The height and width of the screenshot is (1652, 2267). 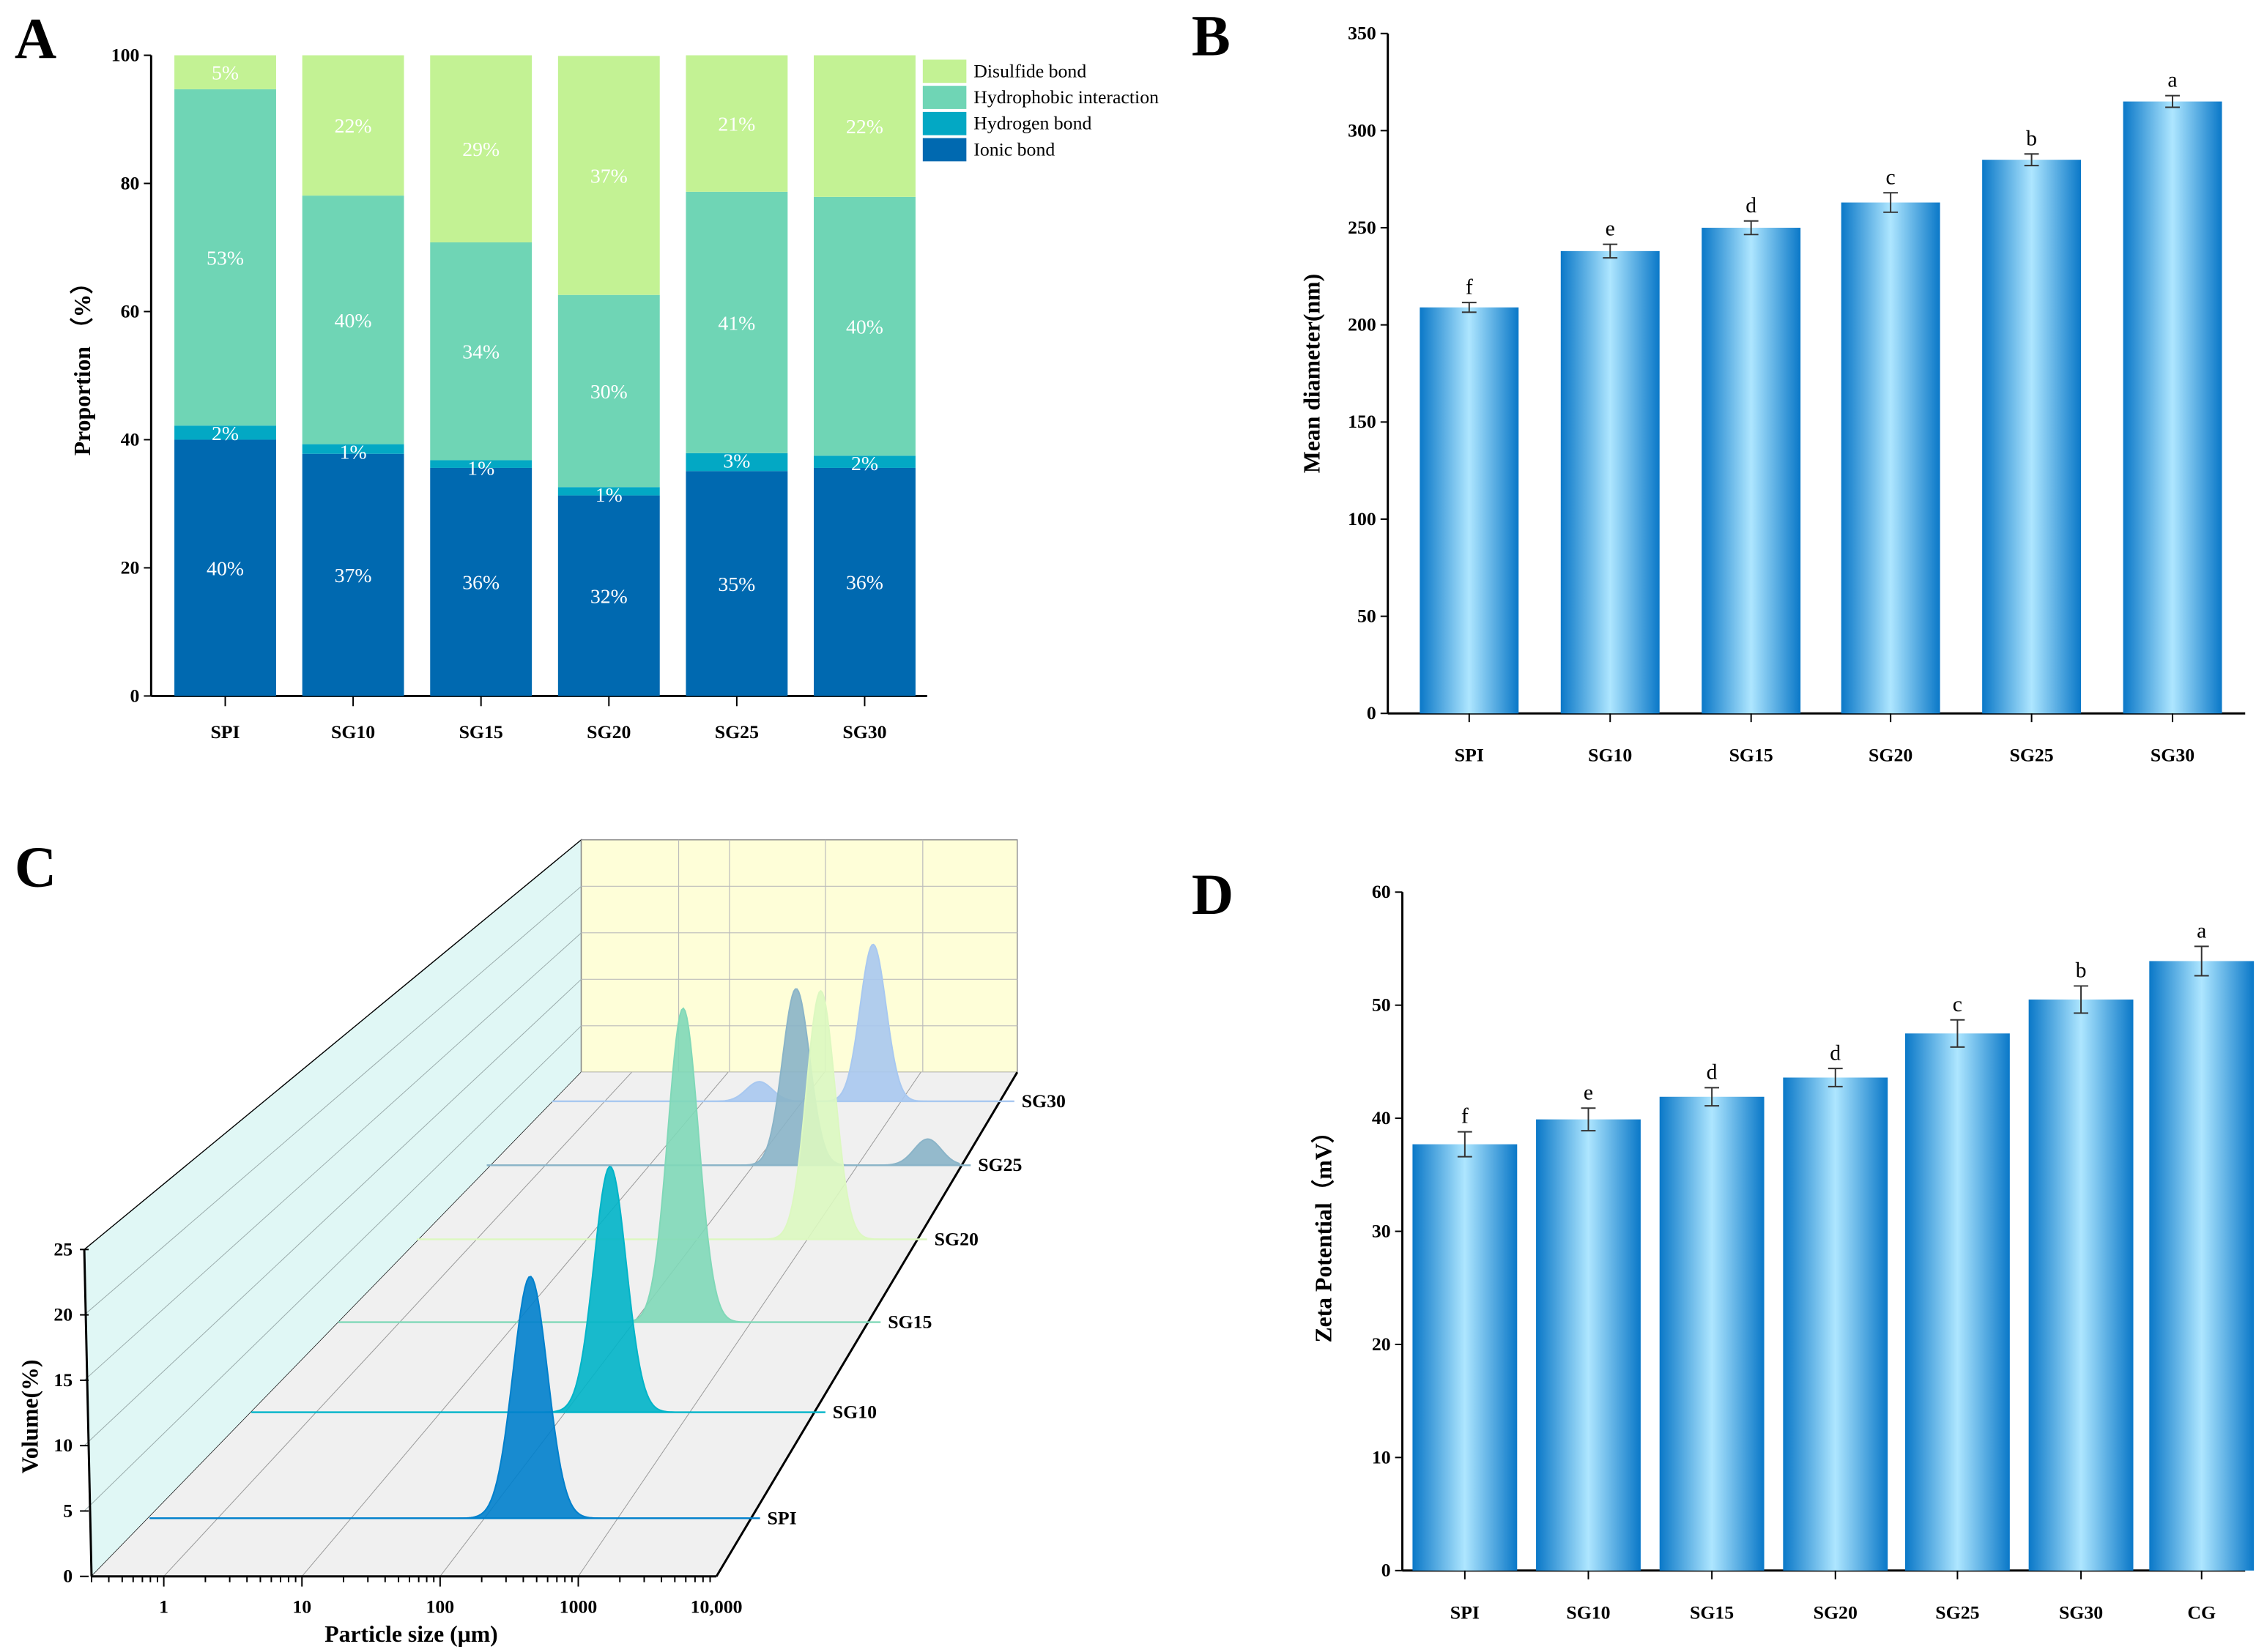 I want to click on y-axis-title: Volume(%), so click(x=30, y=1417).